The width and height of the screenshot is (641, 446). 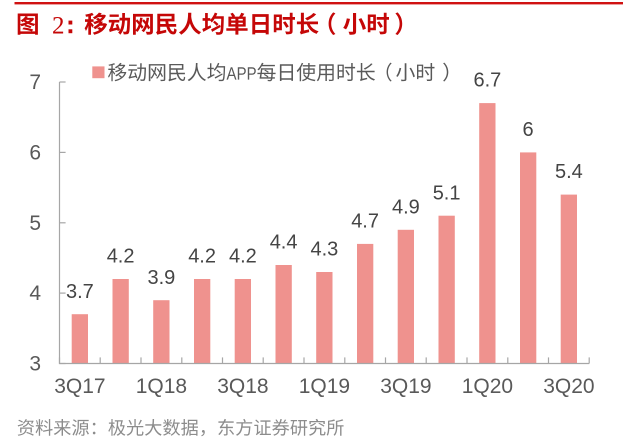 What do you see at coordinates (365, 222) in the screenshot?
I see `svg-text: 4.7` at bounding box center [365, 222].